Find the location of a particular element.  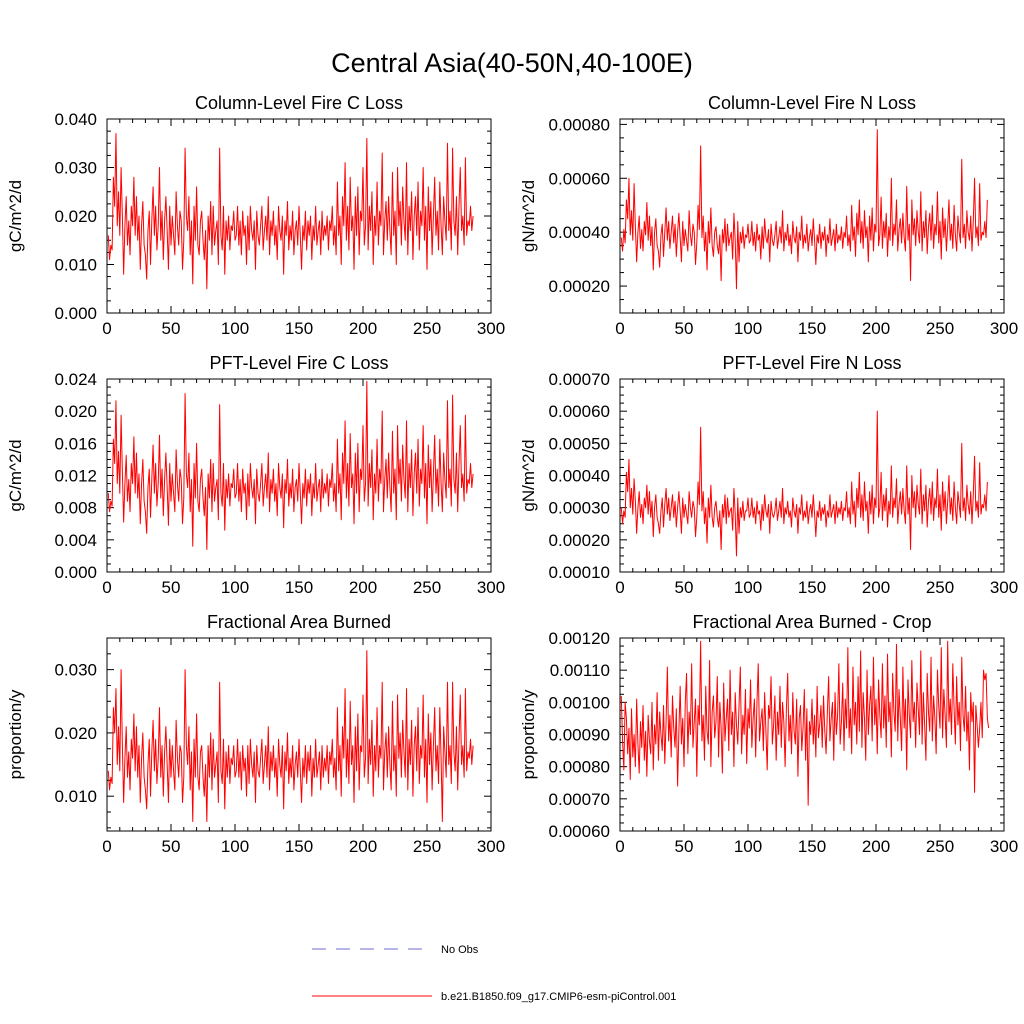

y-tick-label: 0.030 is located at coordinates (75, 168).